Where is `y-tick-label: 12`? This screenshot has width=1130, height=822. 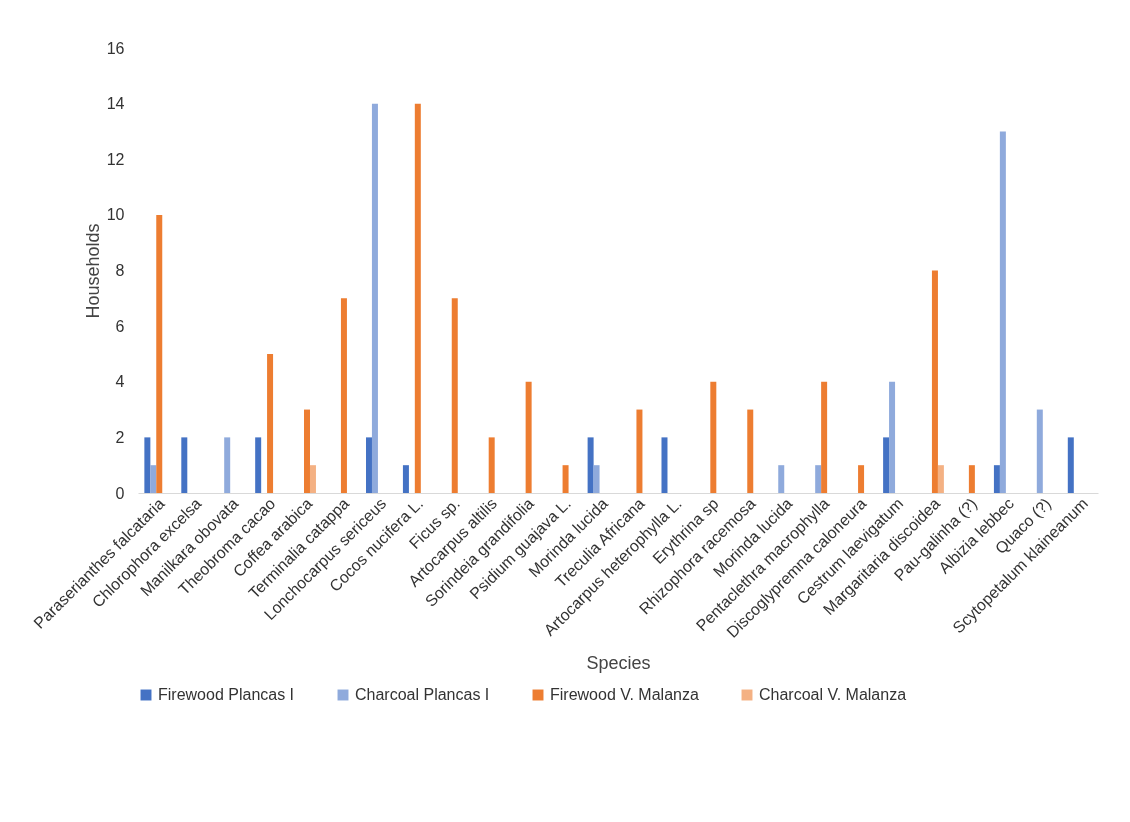
y-tick-label: 12 is located at coordinates (115, 159).